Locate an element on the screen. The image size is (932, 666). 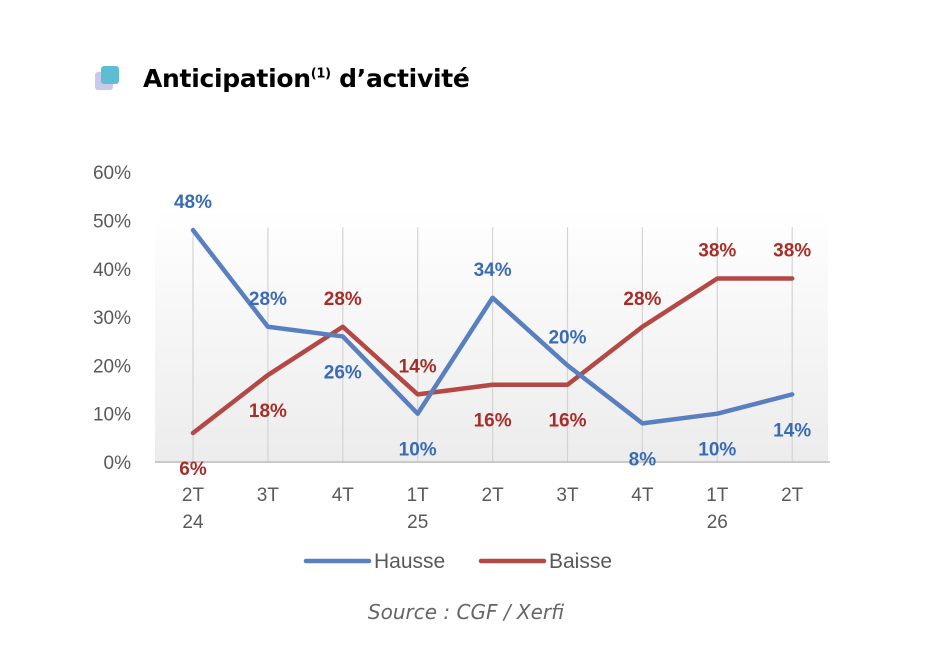
chart-title: Anticipation(1) d’activité is located at coordinates (306, 78).